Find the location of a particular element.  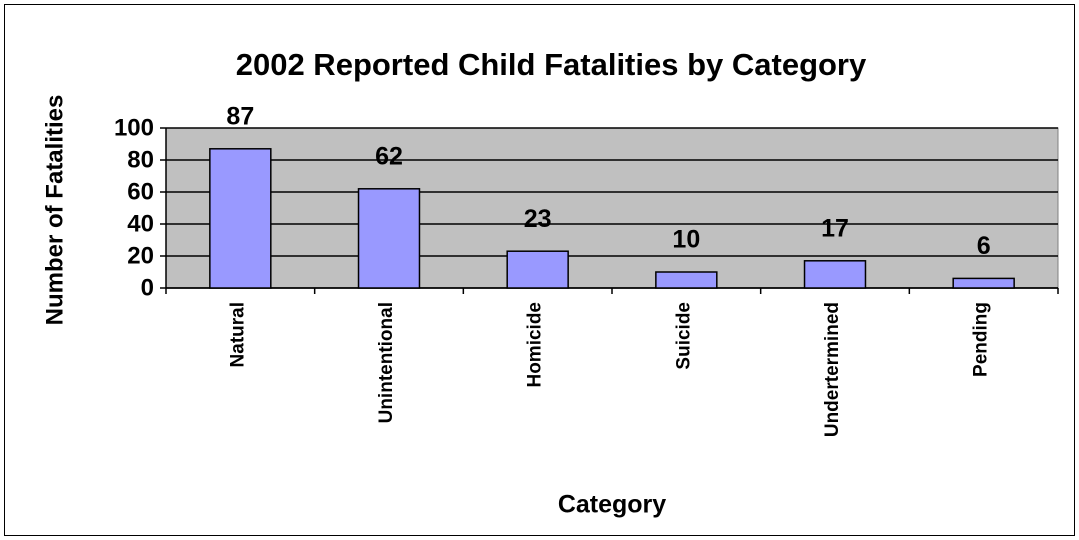

x-tick-label: Suicide is located at coordinates (683, 336).